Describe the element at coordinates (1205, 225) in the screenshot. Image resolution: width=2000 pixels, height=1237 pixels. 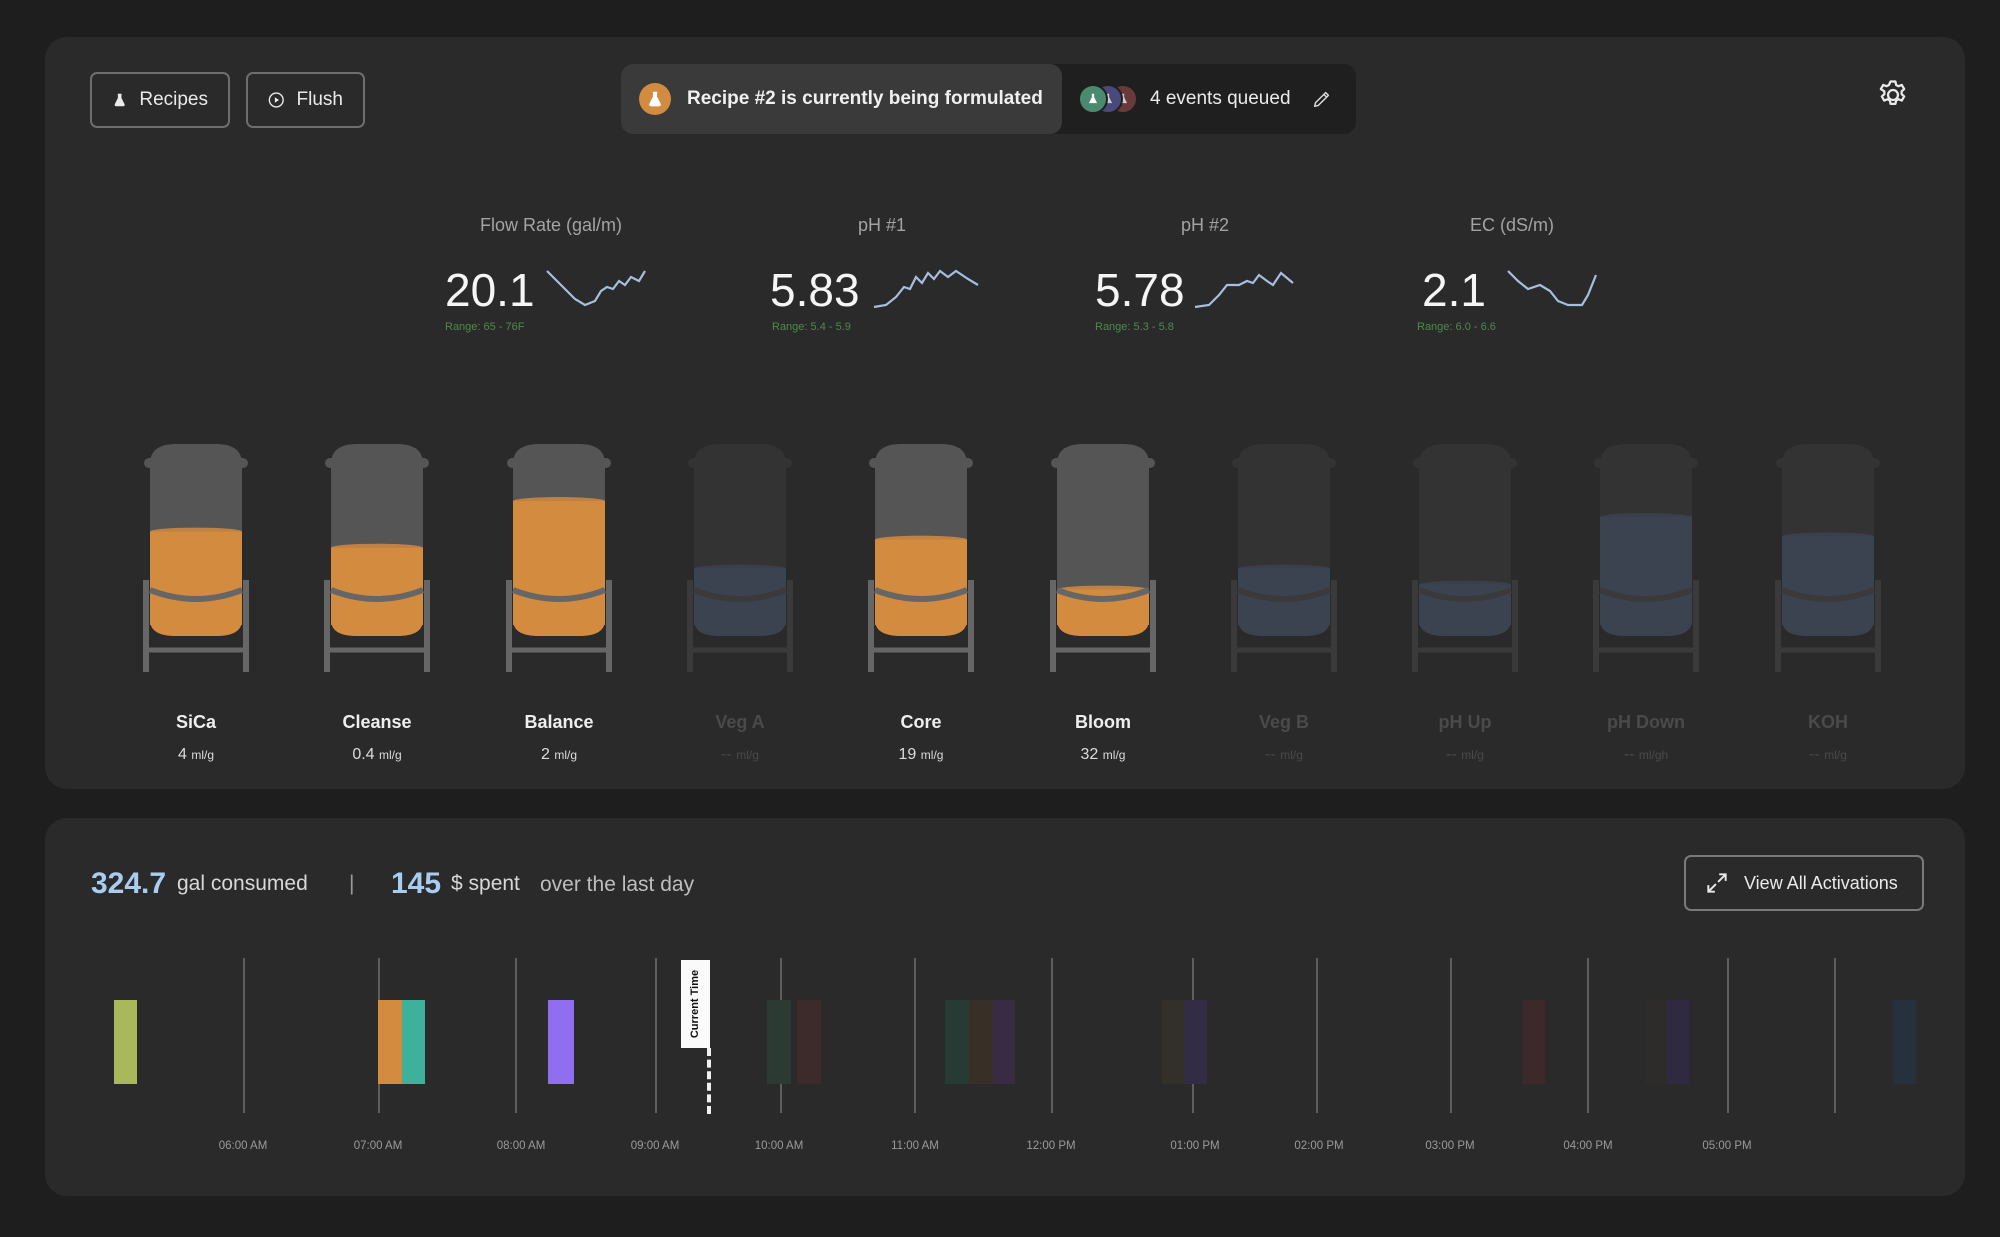
I see `metric-label: pH #2` at that location.